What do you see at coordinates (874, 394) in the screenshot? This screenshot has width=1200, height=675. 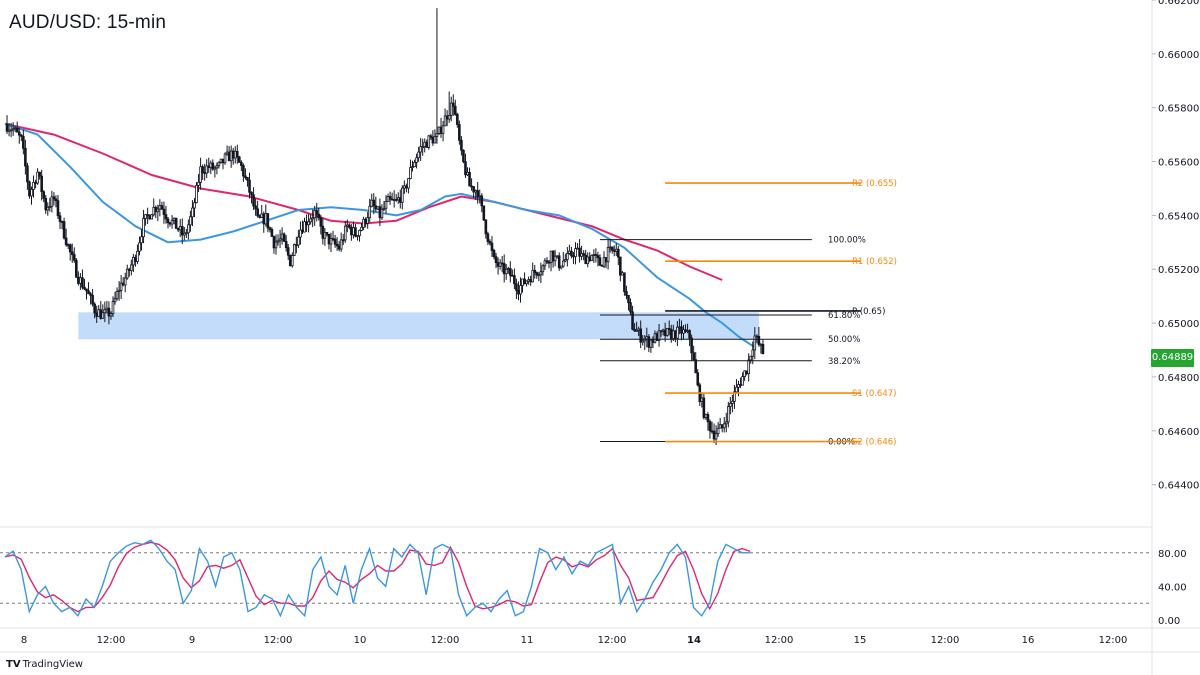 I see `pivot-level-label: S1 (0.647)` at bounding box center [874, 394].